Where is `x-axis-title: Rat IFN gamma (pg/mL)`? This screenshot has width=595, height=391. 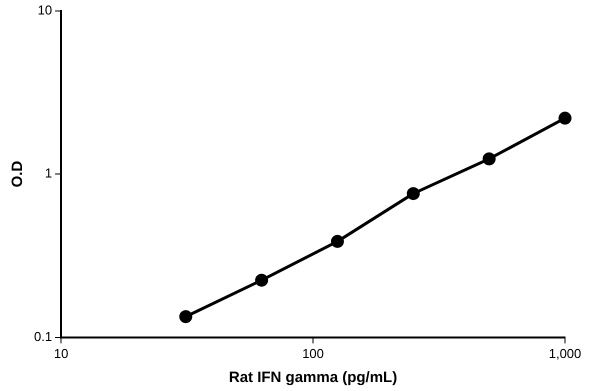 x-axis-title: Rat IFN gamma (pg/mL) is located at coordinates (313, 377).